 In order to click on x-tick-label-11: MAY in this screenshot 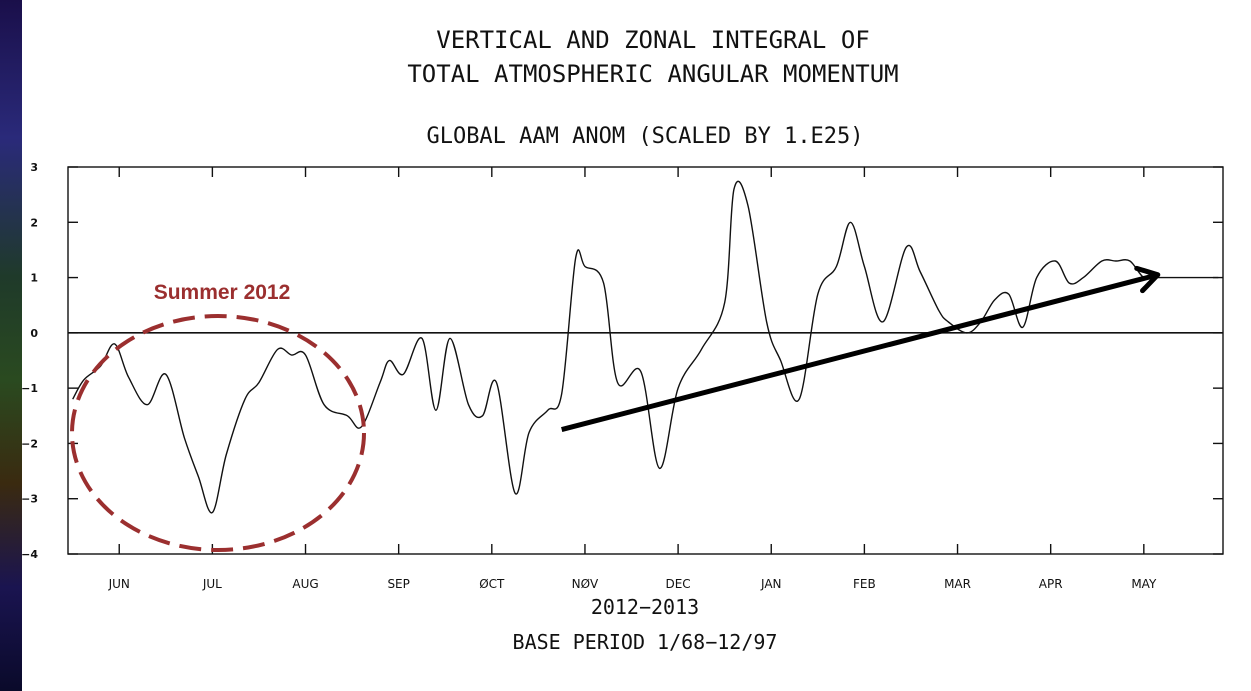, I will do `click(1144, 584)`.